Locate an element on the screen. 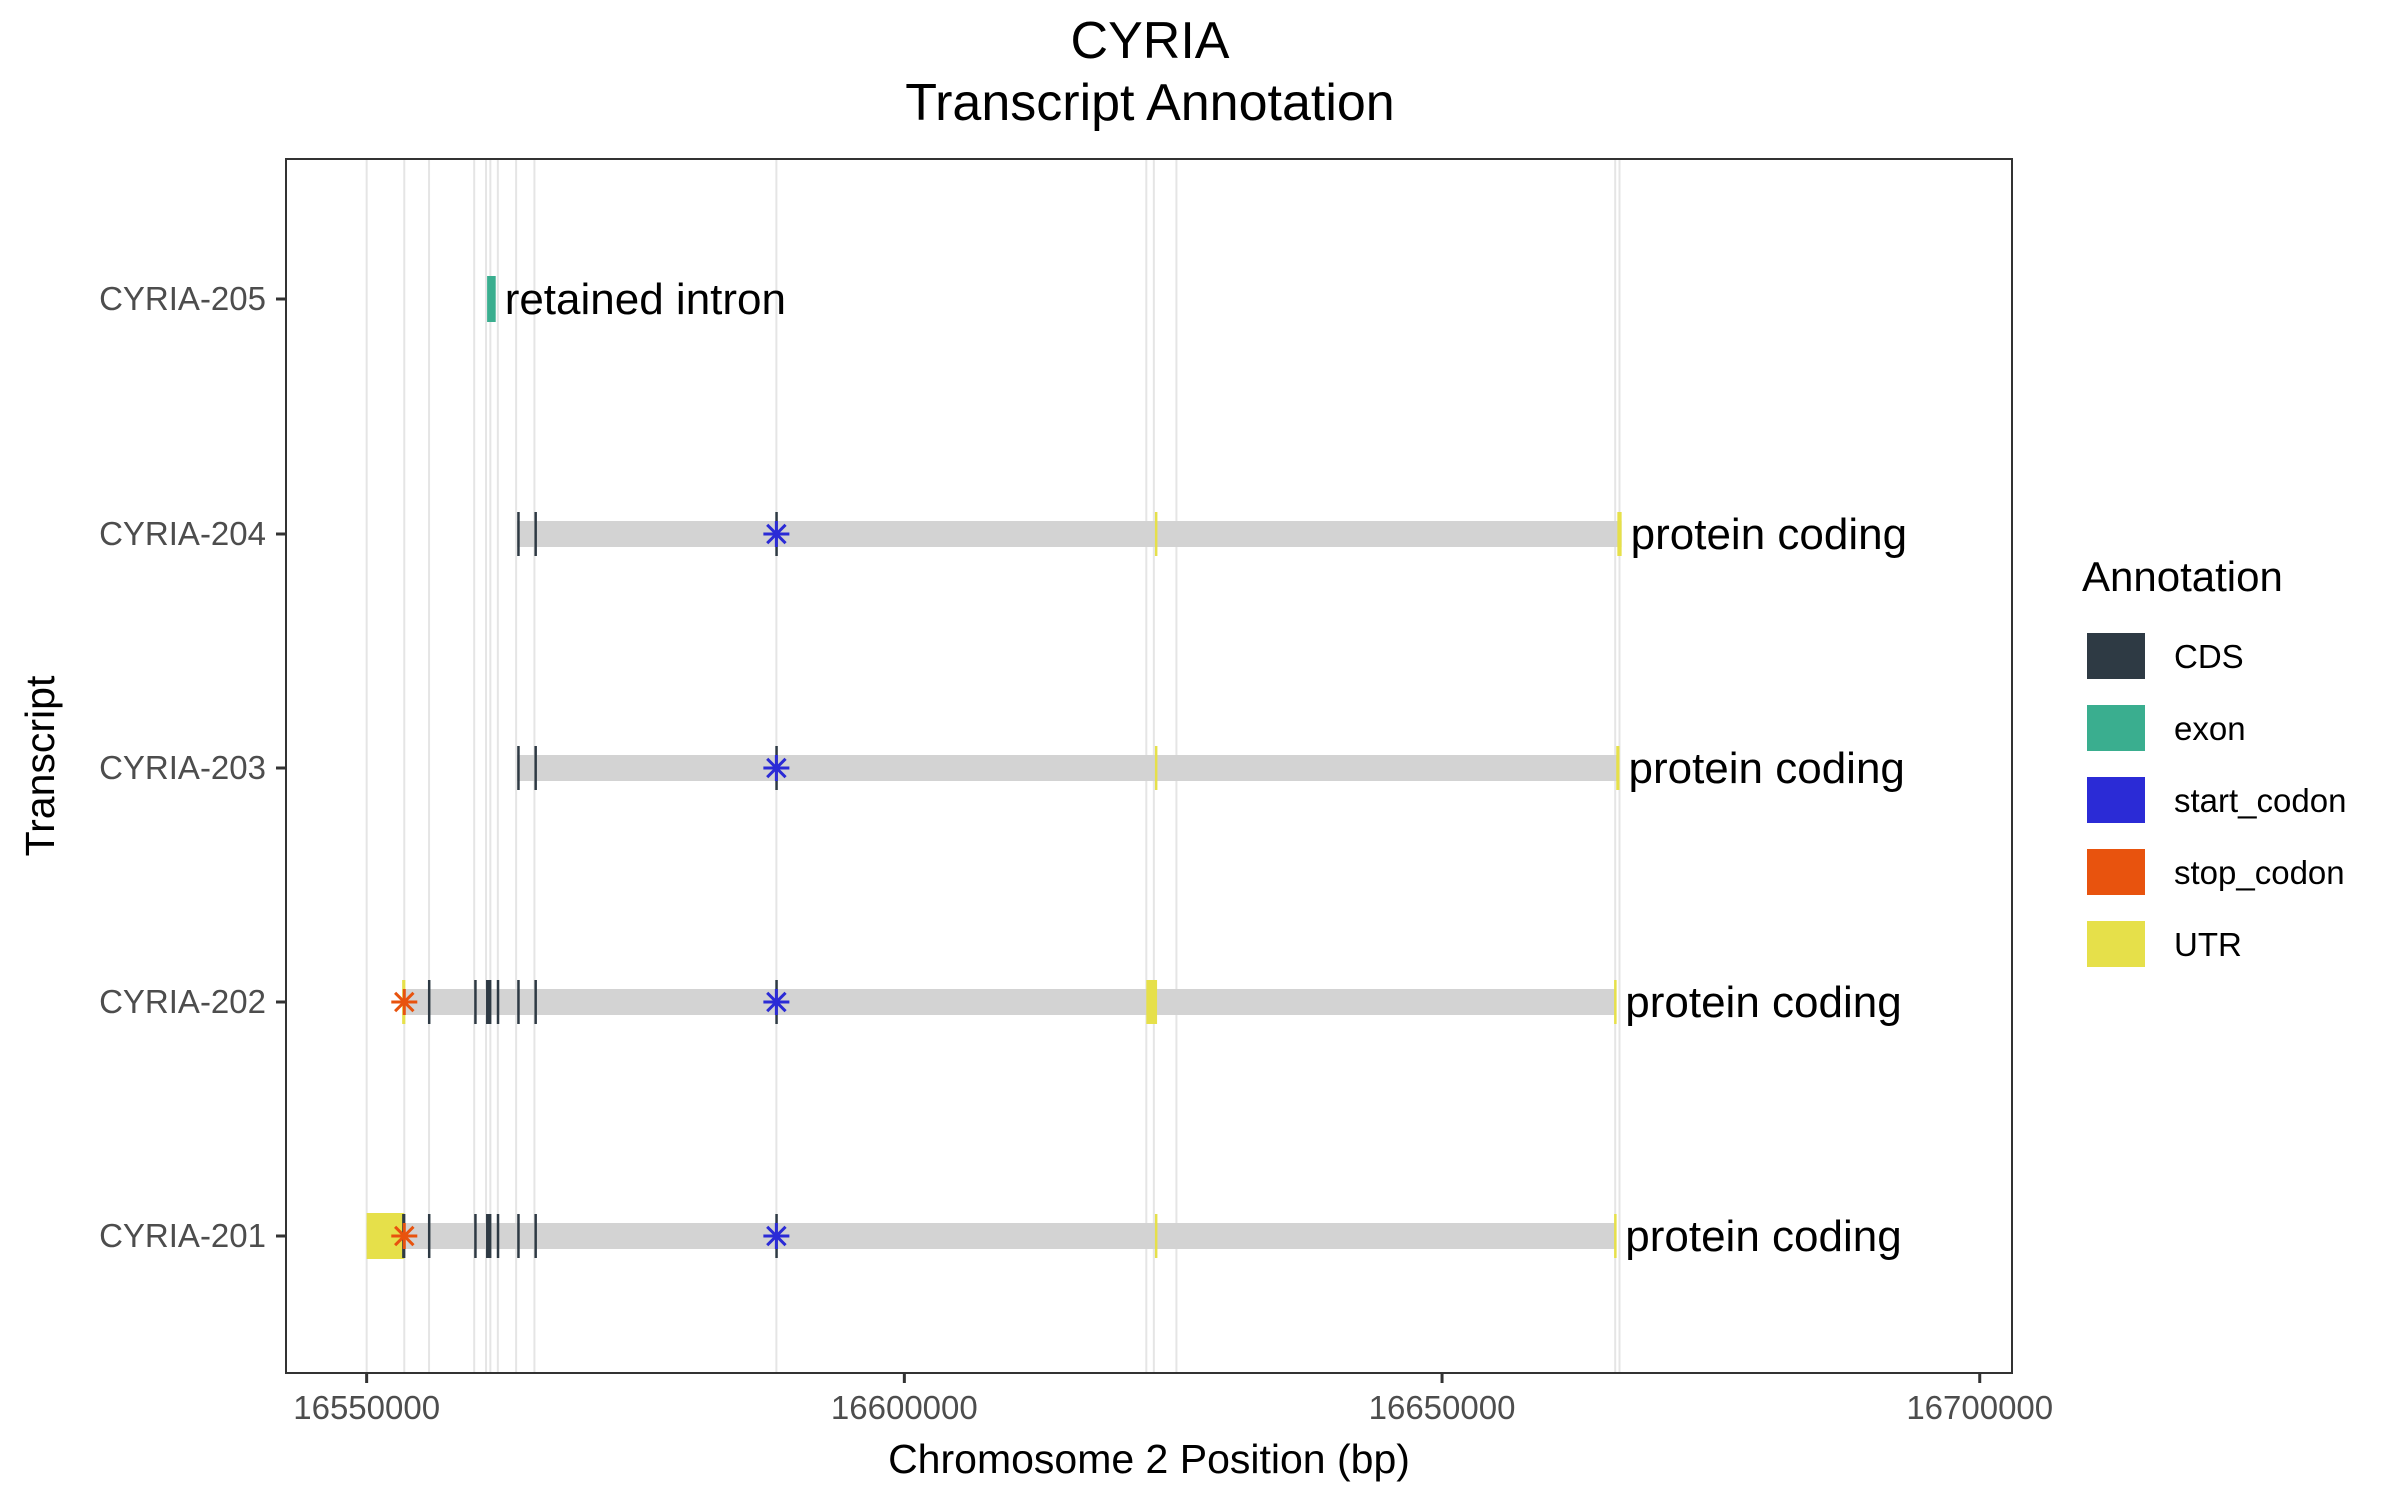 The height and width of the screenshot is (1500, 2400). biotype-label: retained intron is located at coordinates (645, 299).